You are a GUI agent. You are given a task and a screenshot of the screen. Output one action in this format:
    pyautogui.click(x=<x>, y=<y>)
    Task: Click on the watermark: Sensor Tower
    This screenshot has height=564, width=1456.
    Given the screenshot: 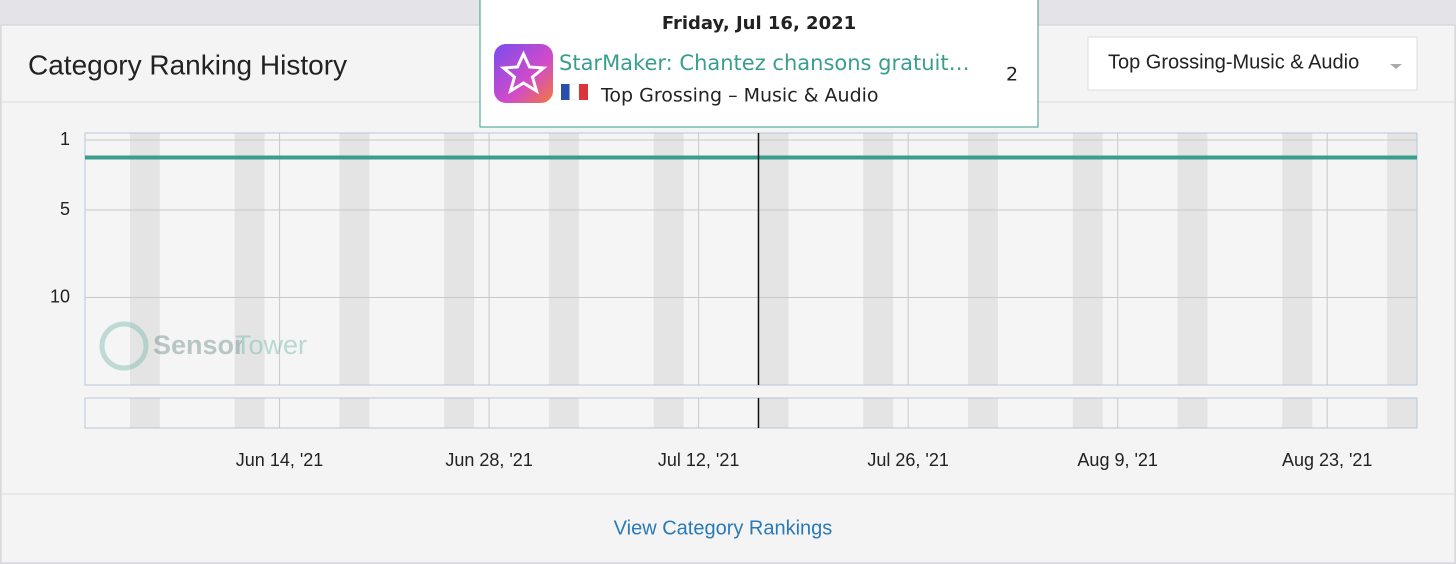 What is the action you would take?
    pyautogui.click(x=203, y=346)
    